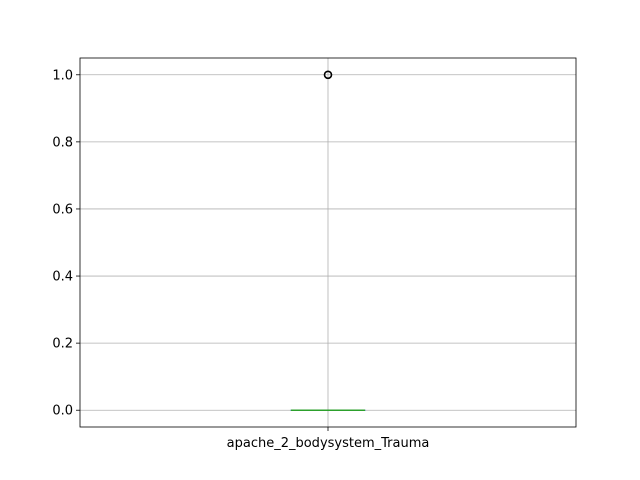 The image size is (640, 480). Describe the element at coordinates (62, 75) in the screenshot. I see `y-tick-label: 1.0` at that location.